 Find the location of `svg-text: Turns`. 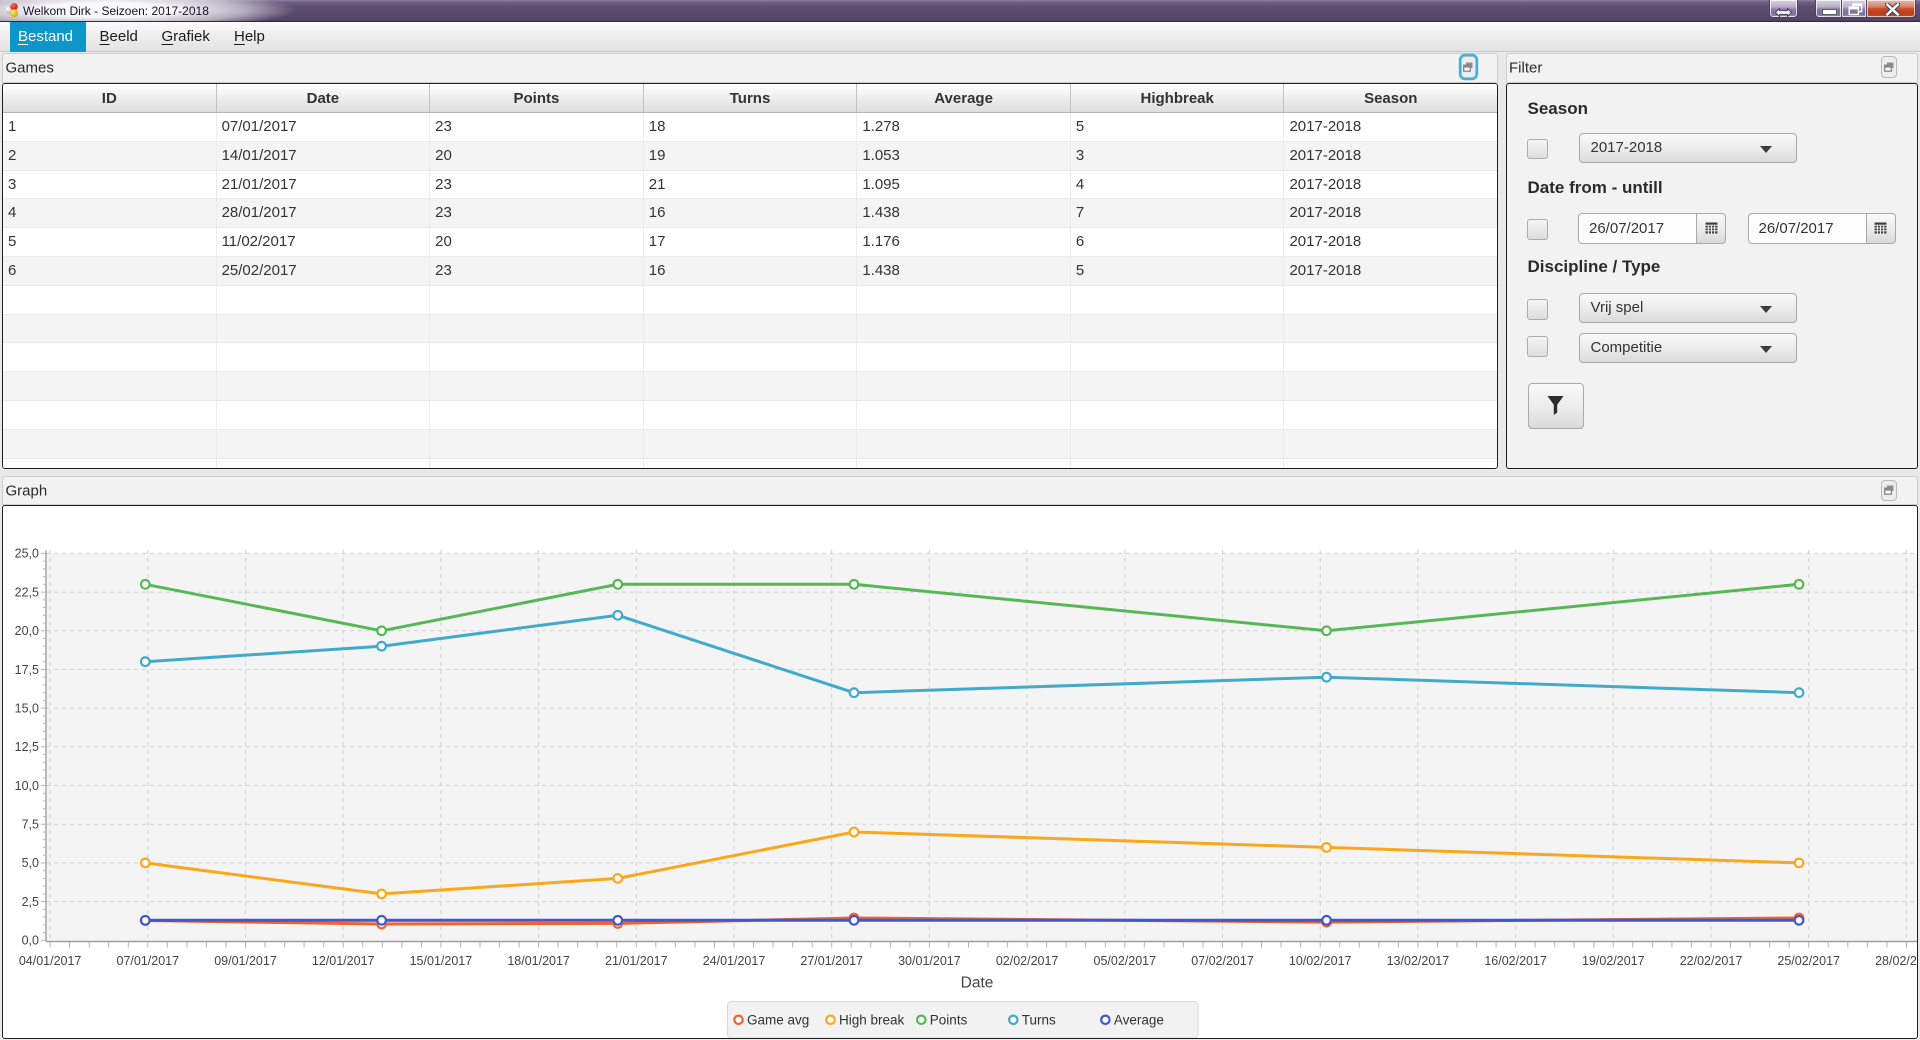

svg-text: Turns is located at coordinates (1038, 1019).